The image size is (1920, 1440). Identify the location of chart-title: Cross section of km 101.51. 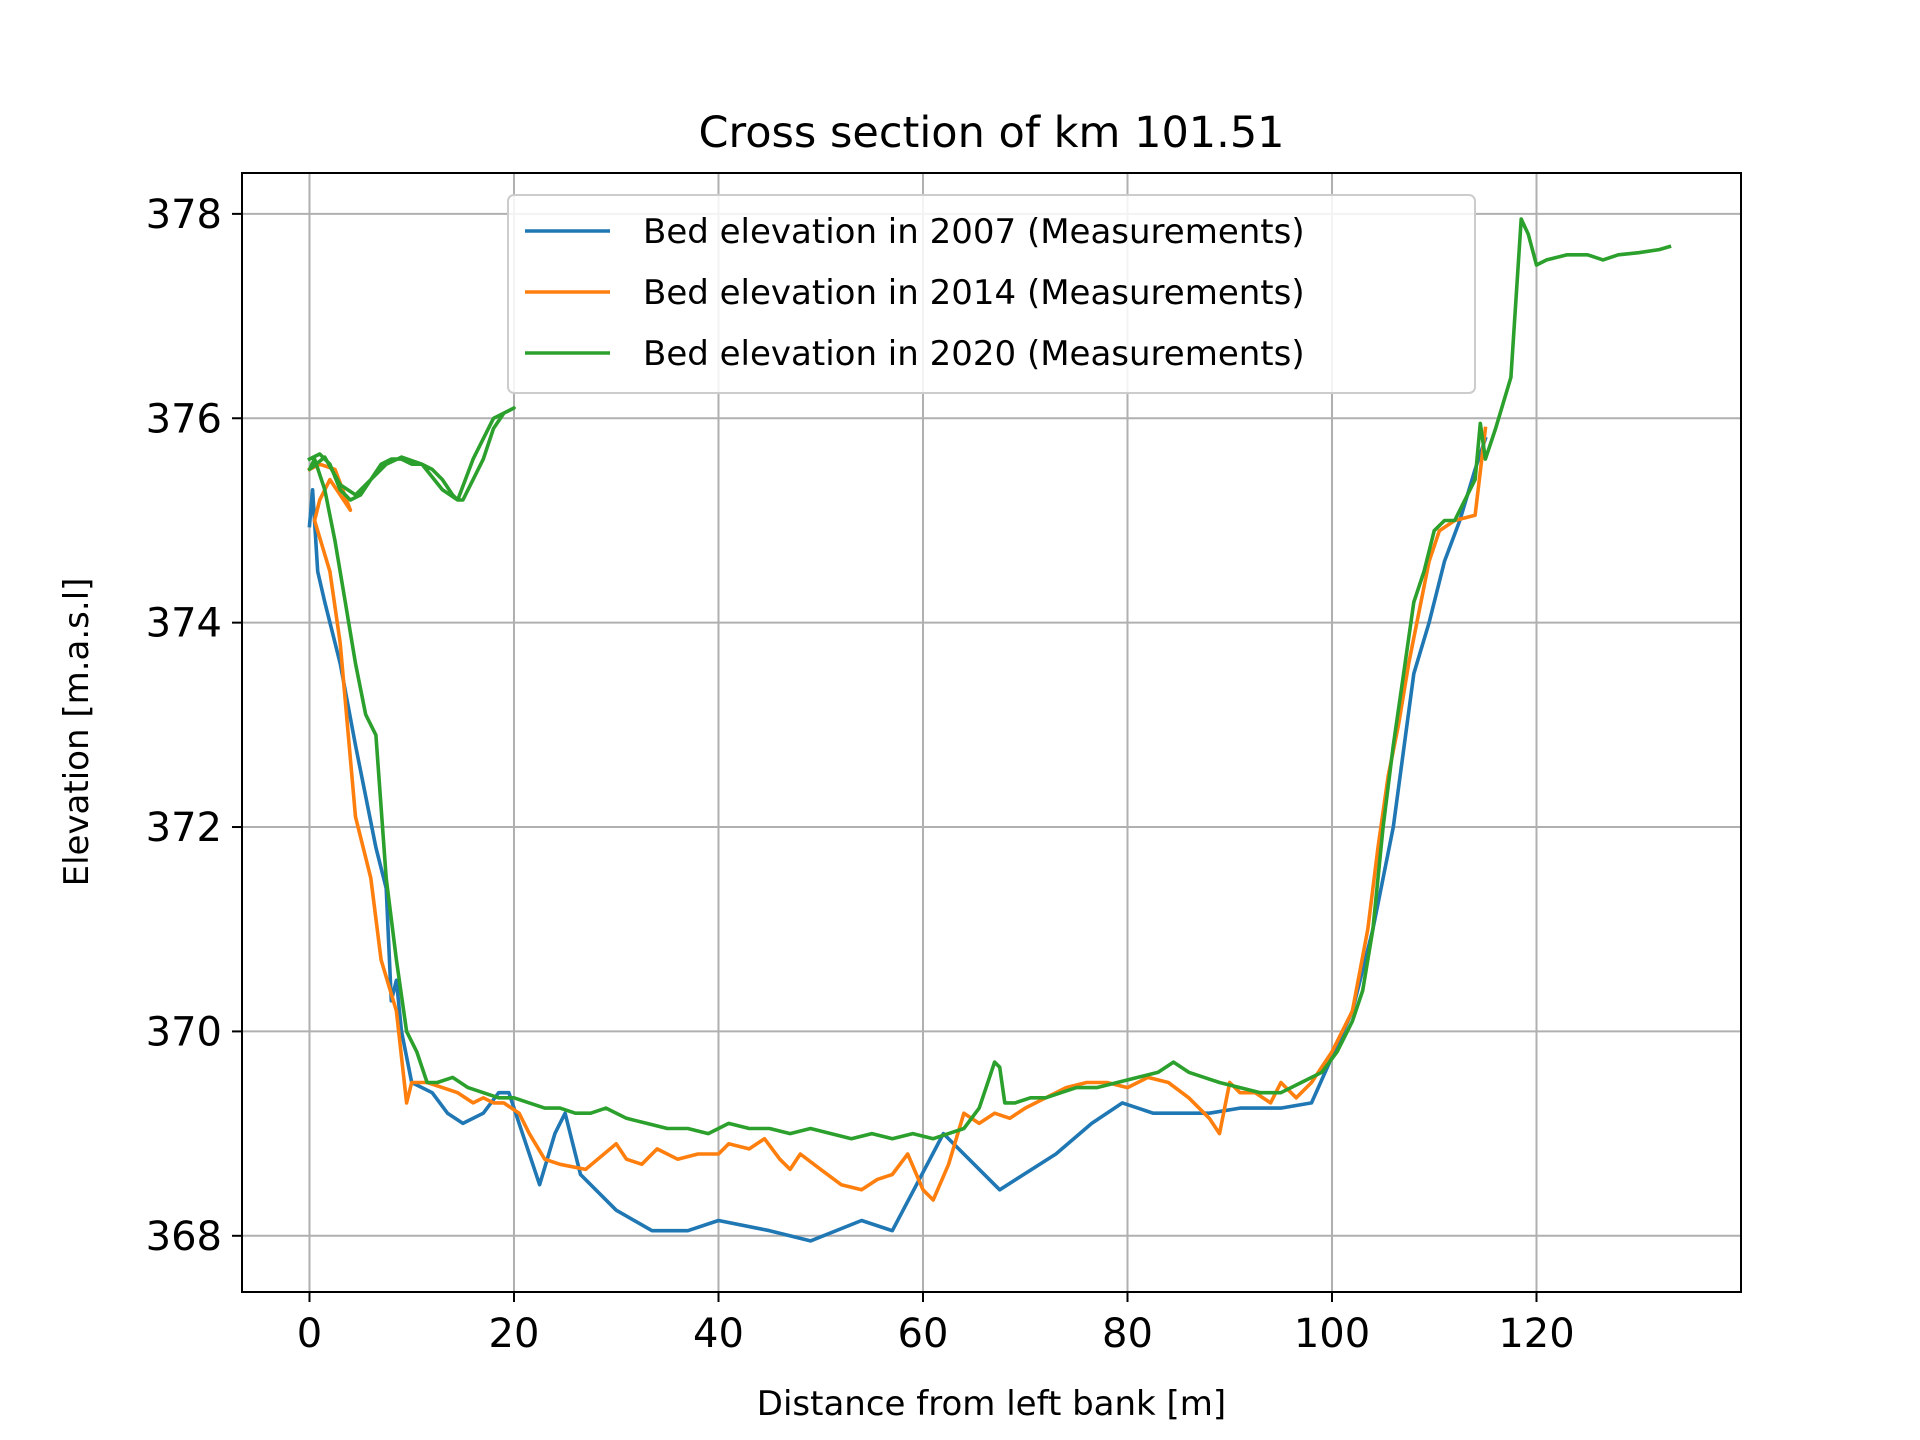
(991, 133).